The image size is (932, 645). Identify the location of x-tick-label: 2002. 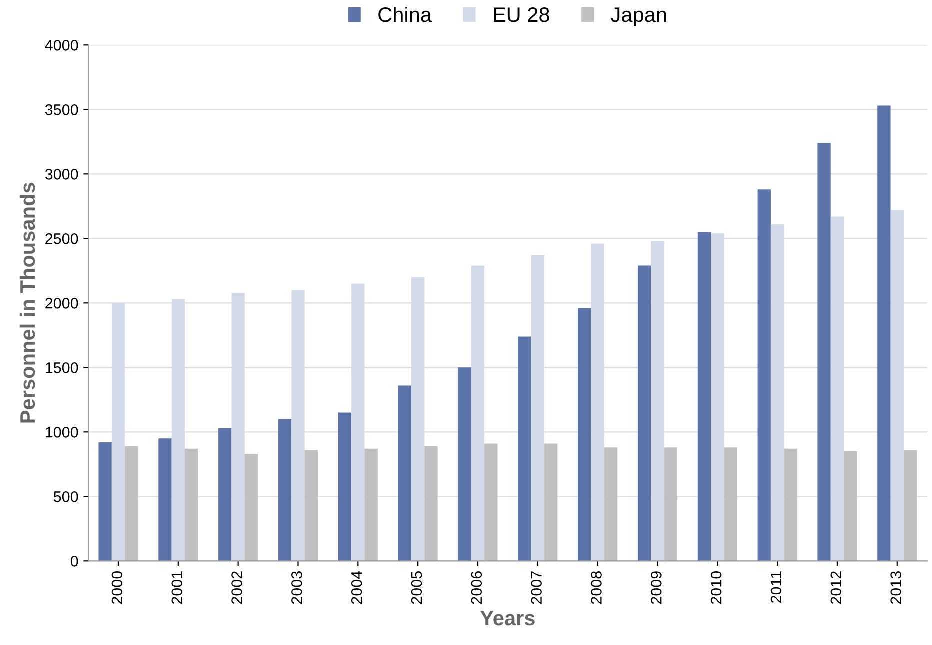
(237, 588).